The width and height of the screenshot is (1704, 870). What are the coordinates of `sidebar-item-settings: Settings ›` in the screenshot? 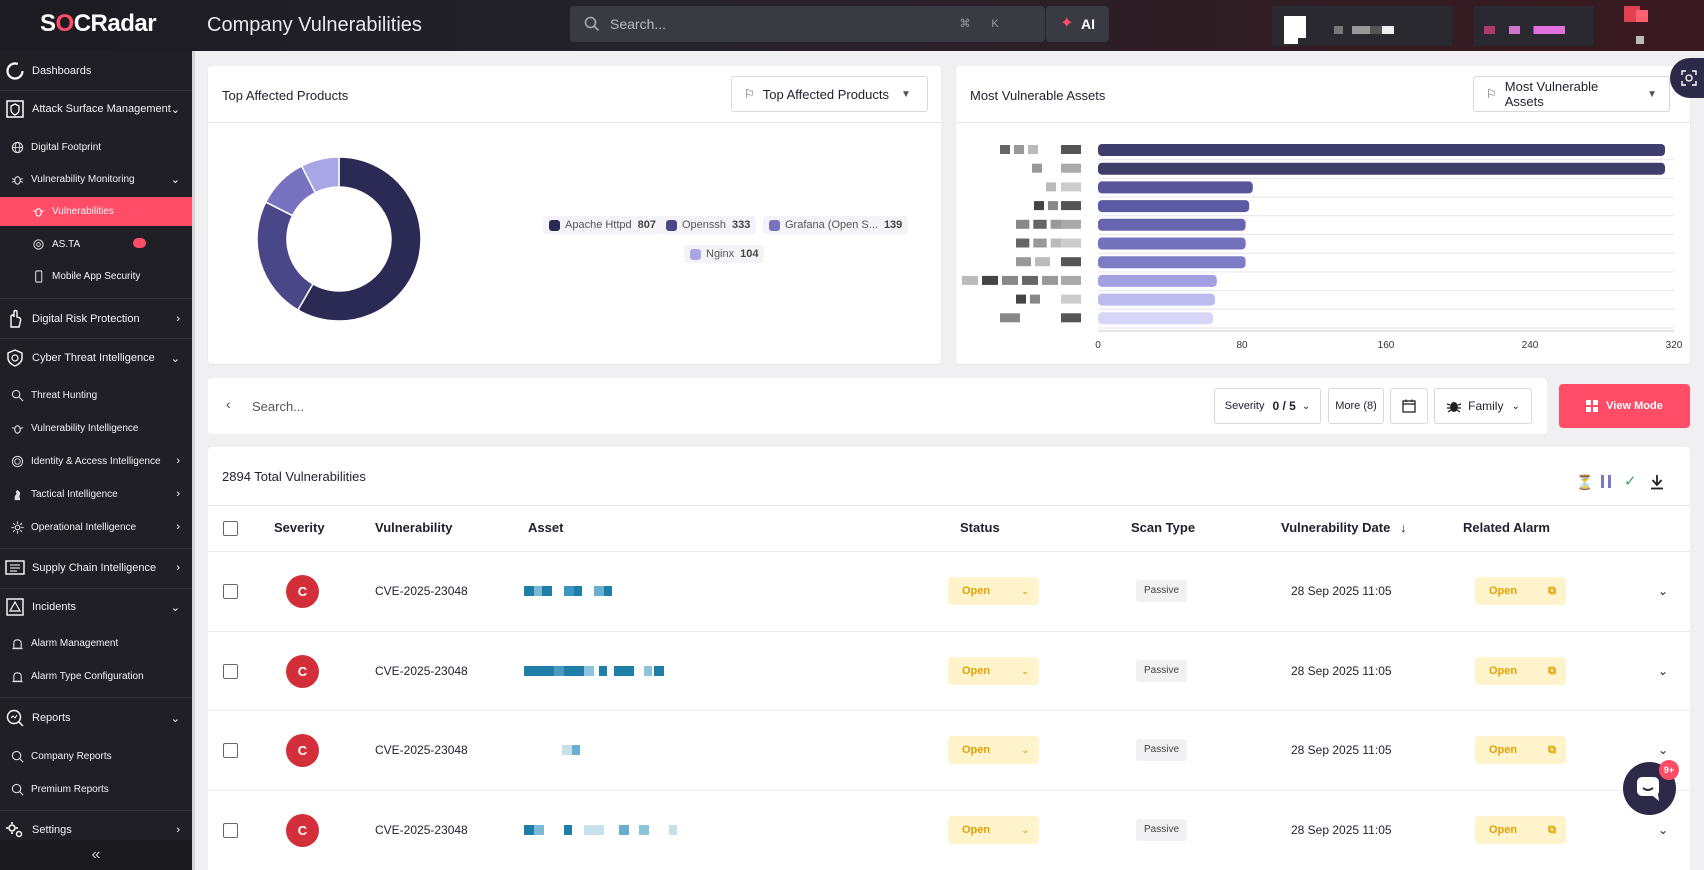 It's located at (96, 830).